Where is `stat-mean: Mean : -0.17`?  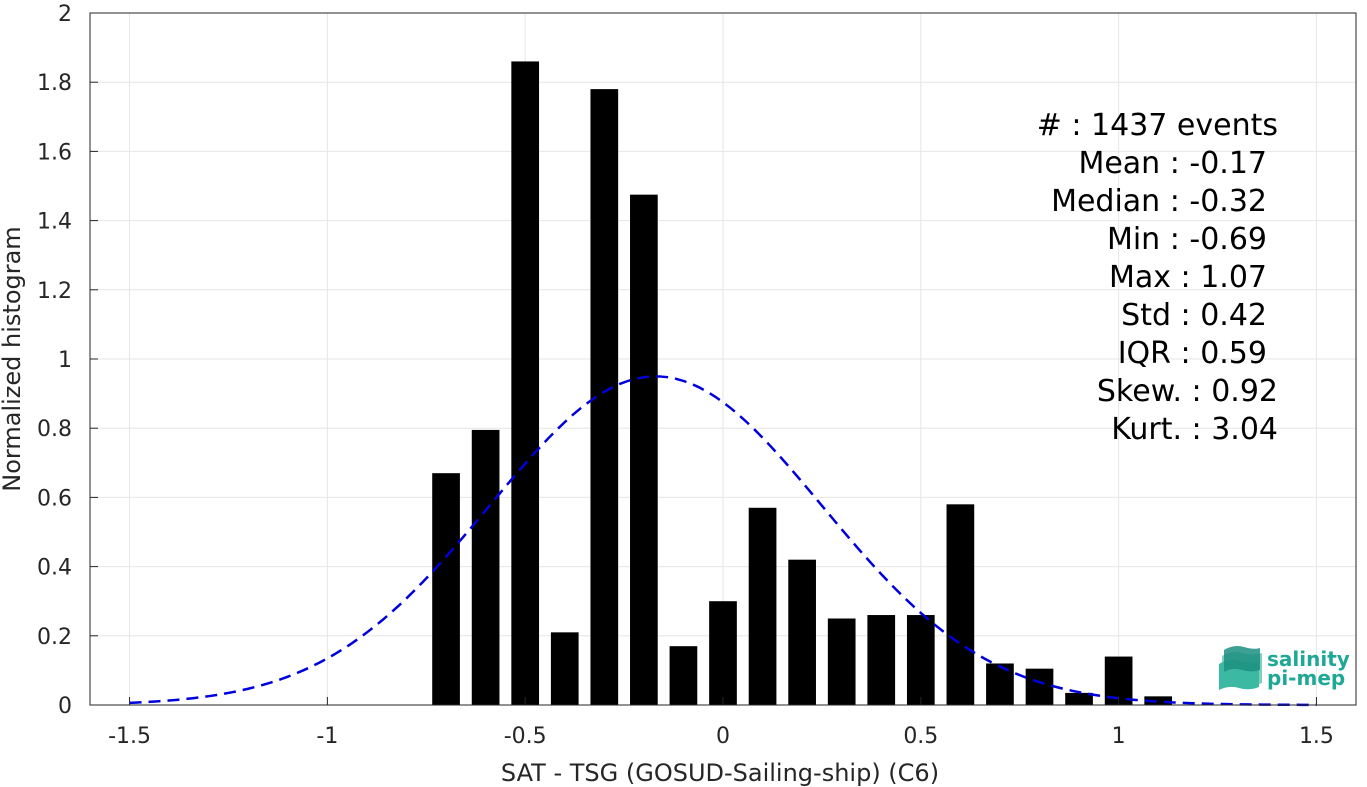
stat-mean: Mean : -0.17 is located at coordinates (1172, 163).